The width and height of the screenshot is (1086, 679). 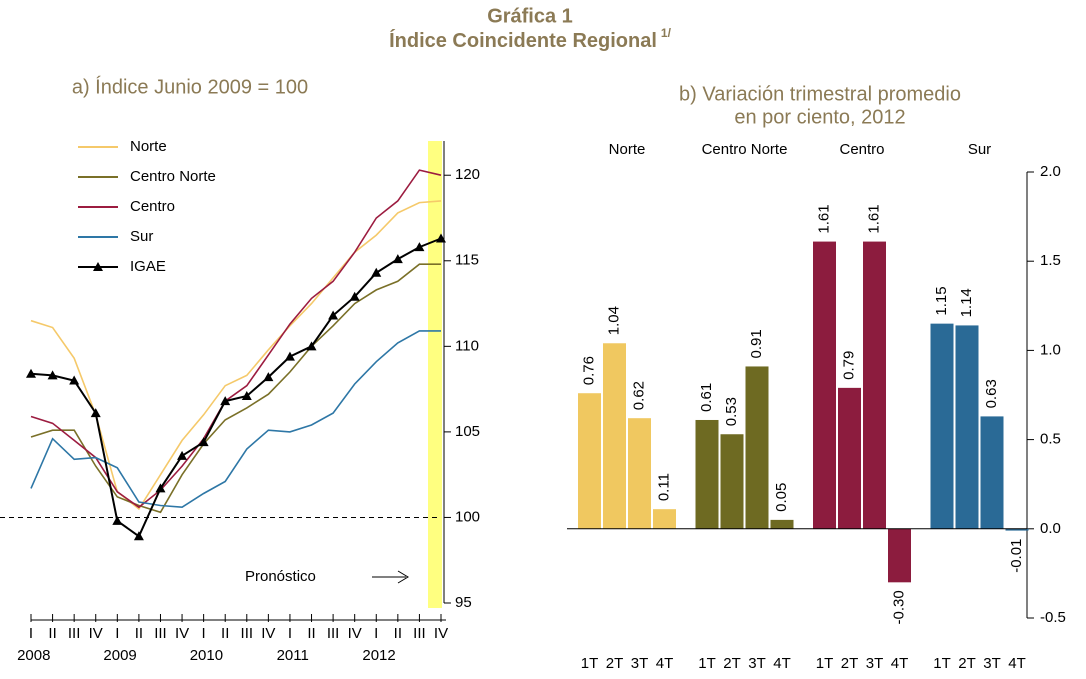 What do you see at coordinates (378, 655) in the screenshot?
I see `x-year-label: 2012` at bounding box center [378, 655].